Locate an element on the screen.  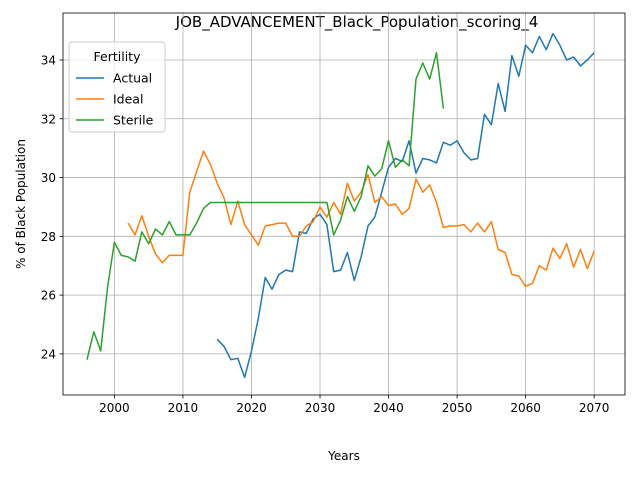
legend: Fertility Actual Ideal Sterile is located at coordinates (117, 87).